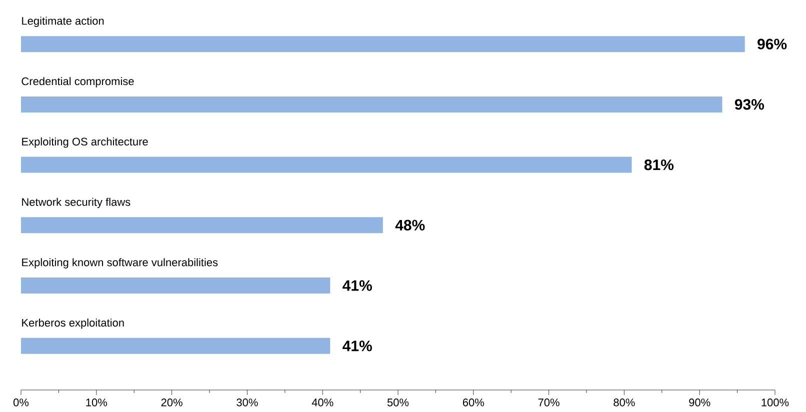 This screenshot has height=412, width=806. Describe the element at coordinates (775, 402) in the screenshot. I see `x-tick-label: 100%` at that location.